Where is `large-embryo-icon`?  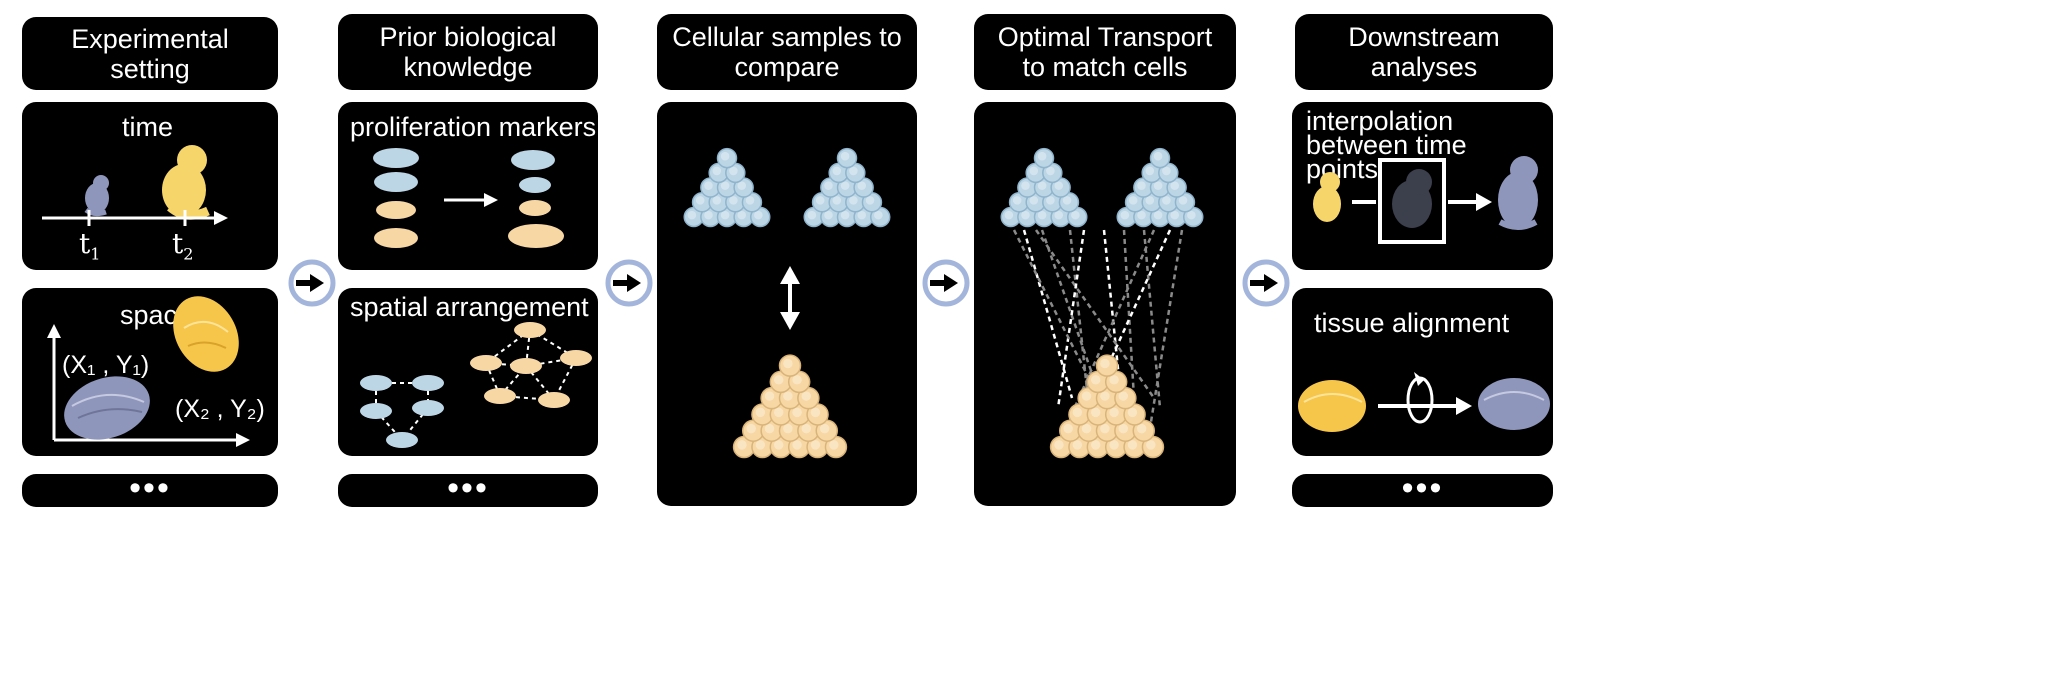
large-embryo-icon is located at coordinates (186, 182).